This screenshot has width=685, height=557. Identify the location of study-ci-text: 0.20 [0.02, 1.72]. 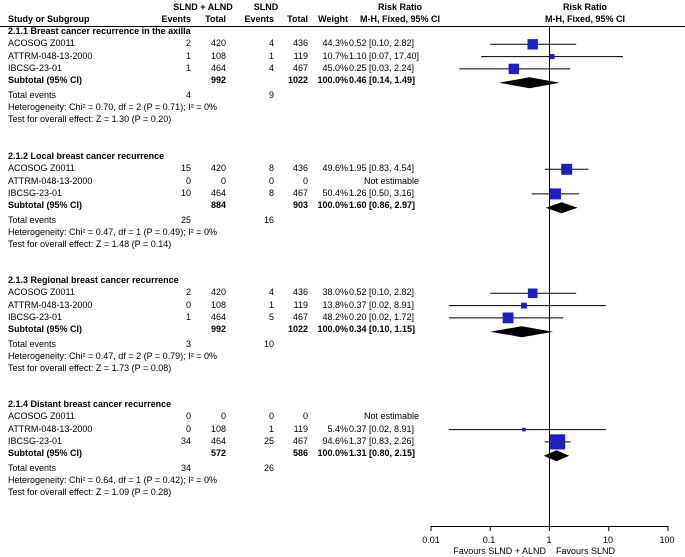
(382, 316).